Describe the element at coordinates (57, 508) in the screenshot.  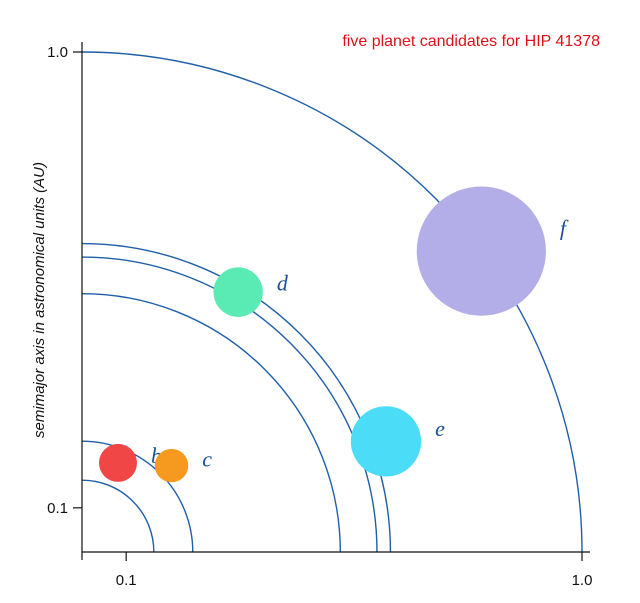
I see `y-tick-label-0: 0.1` at that location.